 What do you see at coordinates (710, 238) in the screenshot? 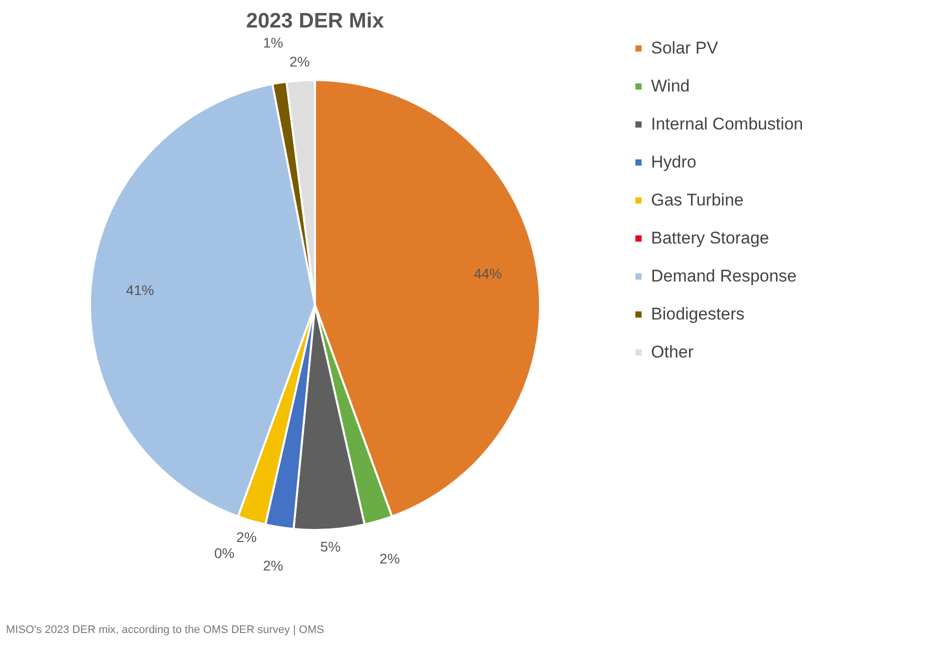
I see `legend-label: Battery Storage` at bounding box center [710, 238].